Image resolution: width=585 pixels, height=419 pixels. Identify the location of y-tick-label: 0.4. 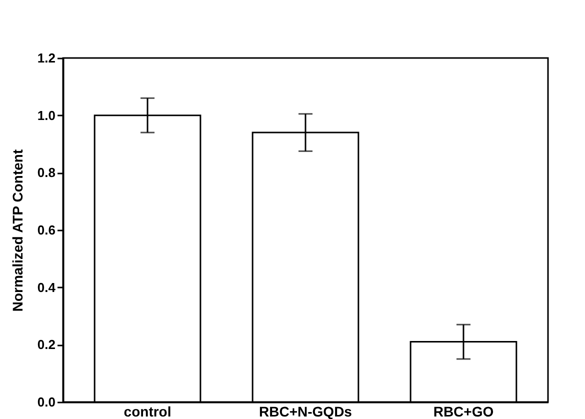
(46, 287).